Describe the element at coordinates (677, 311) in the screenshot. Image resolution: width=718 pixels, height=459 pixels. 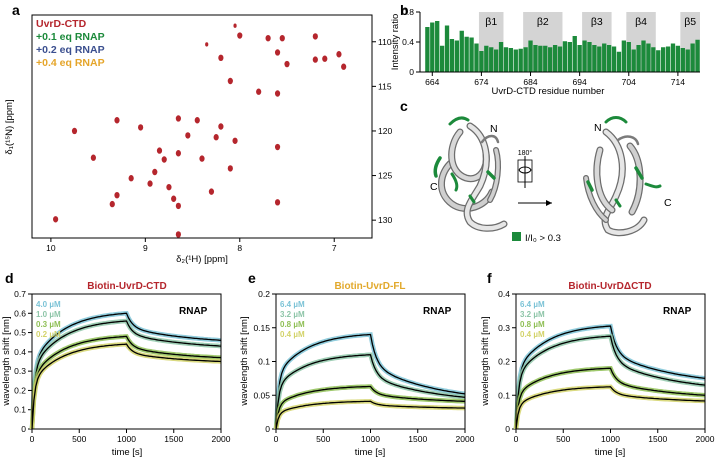
I see `rnap-label-f: RNAP` at that location.